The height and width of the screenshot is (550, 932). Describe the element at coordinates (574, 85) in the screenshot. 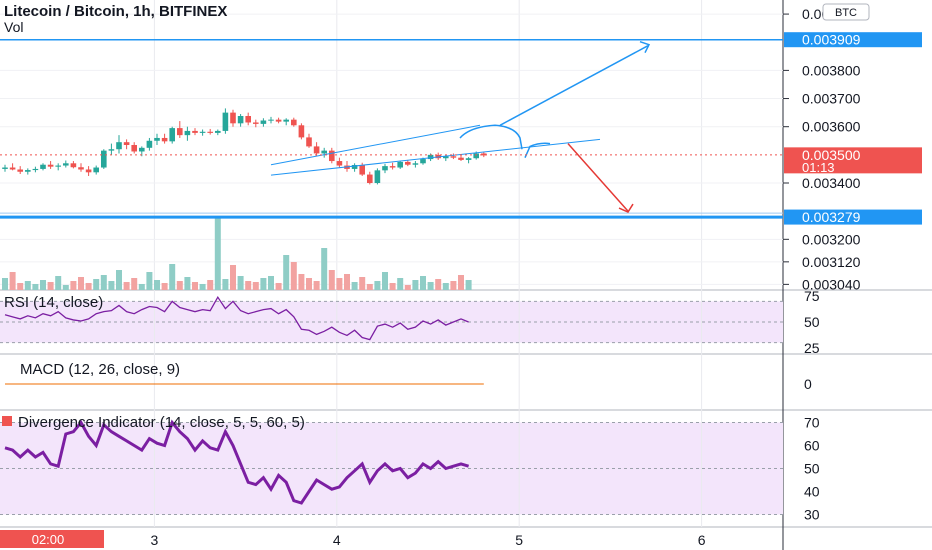

I see `up-arrow-line` at that location.